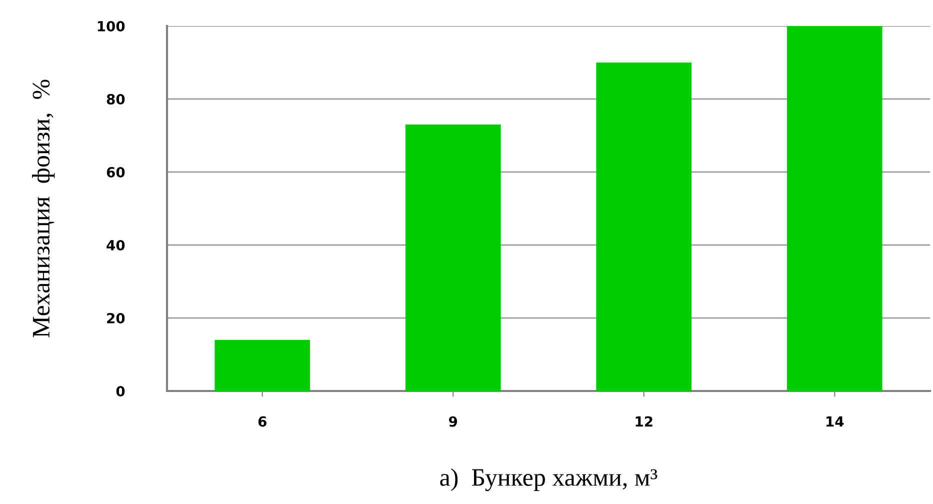  What do you see at coordinates (43, 209) in the screenshot?
I see `y-axis-title: Механизация фоизи, %` at bounding box center [43, 209].